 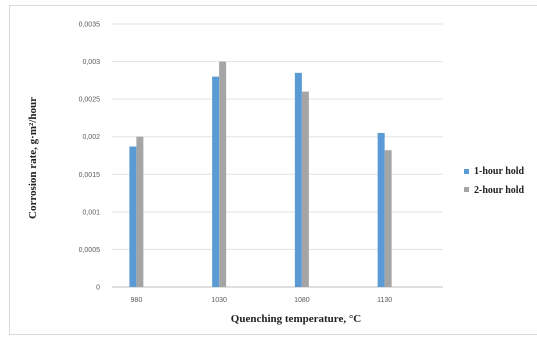 What do you see at coordinates (262, 300) in the screenshot?
I see `x-axis-ticks: 980 1030 1080 1130` at bounding box center [262, 300].